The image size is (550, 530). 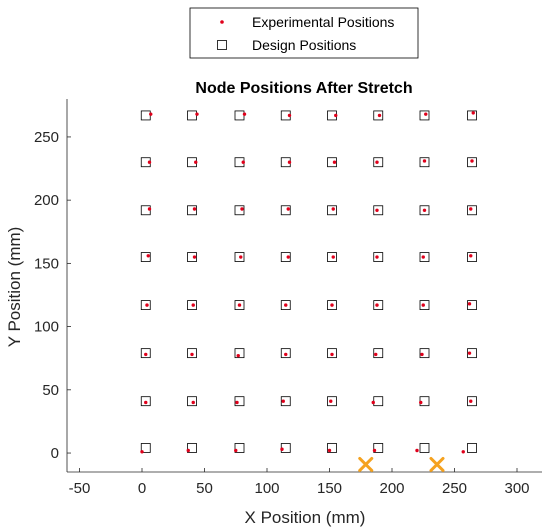 I want to click on legend-design-label: Design Positions, so click(x=304, y=45).